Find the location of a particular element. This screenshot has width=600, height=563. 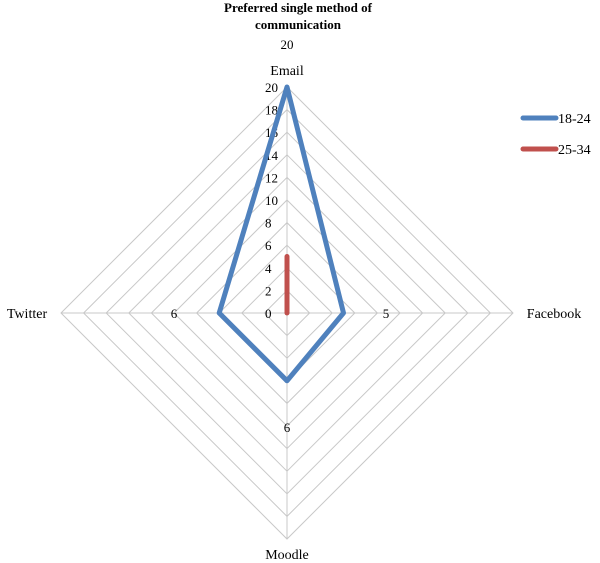

tick-label-18: 18 is located at coordinates (271, 110).